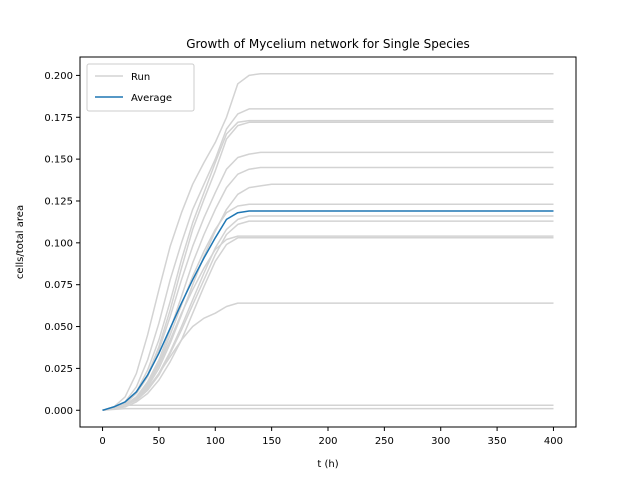 The height and width of the screenshot is (480, 640). I want to click on y-axis-label: cells/total area, so click(20, 242).